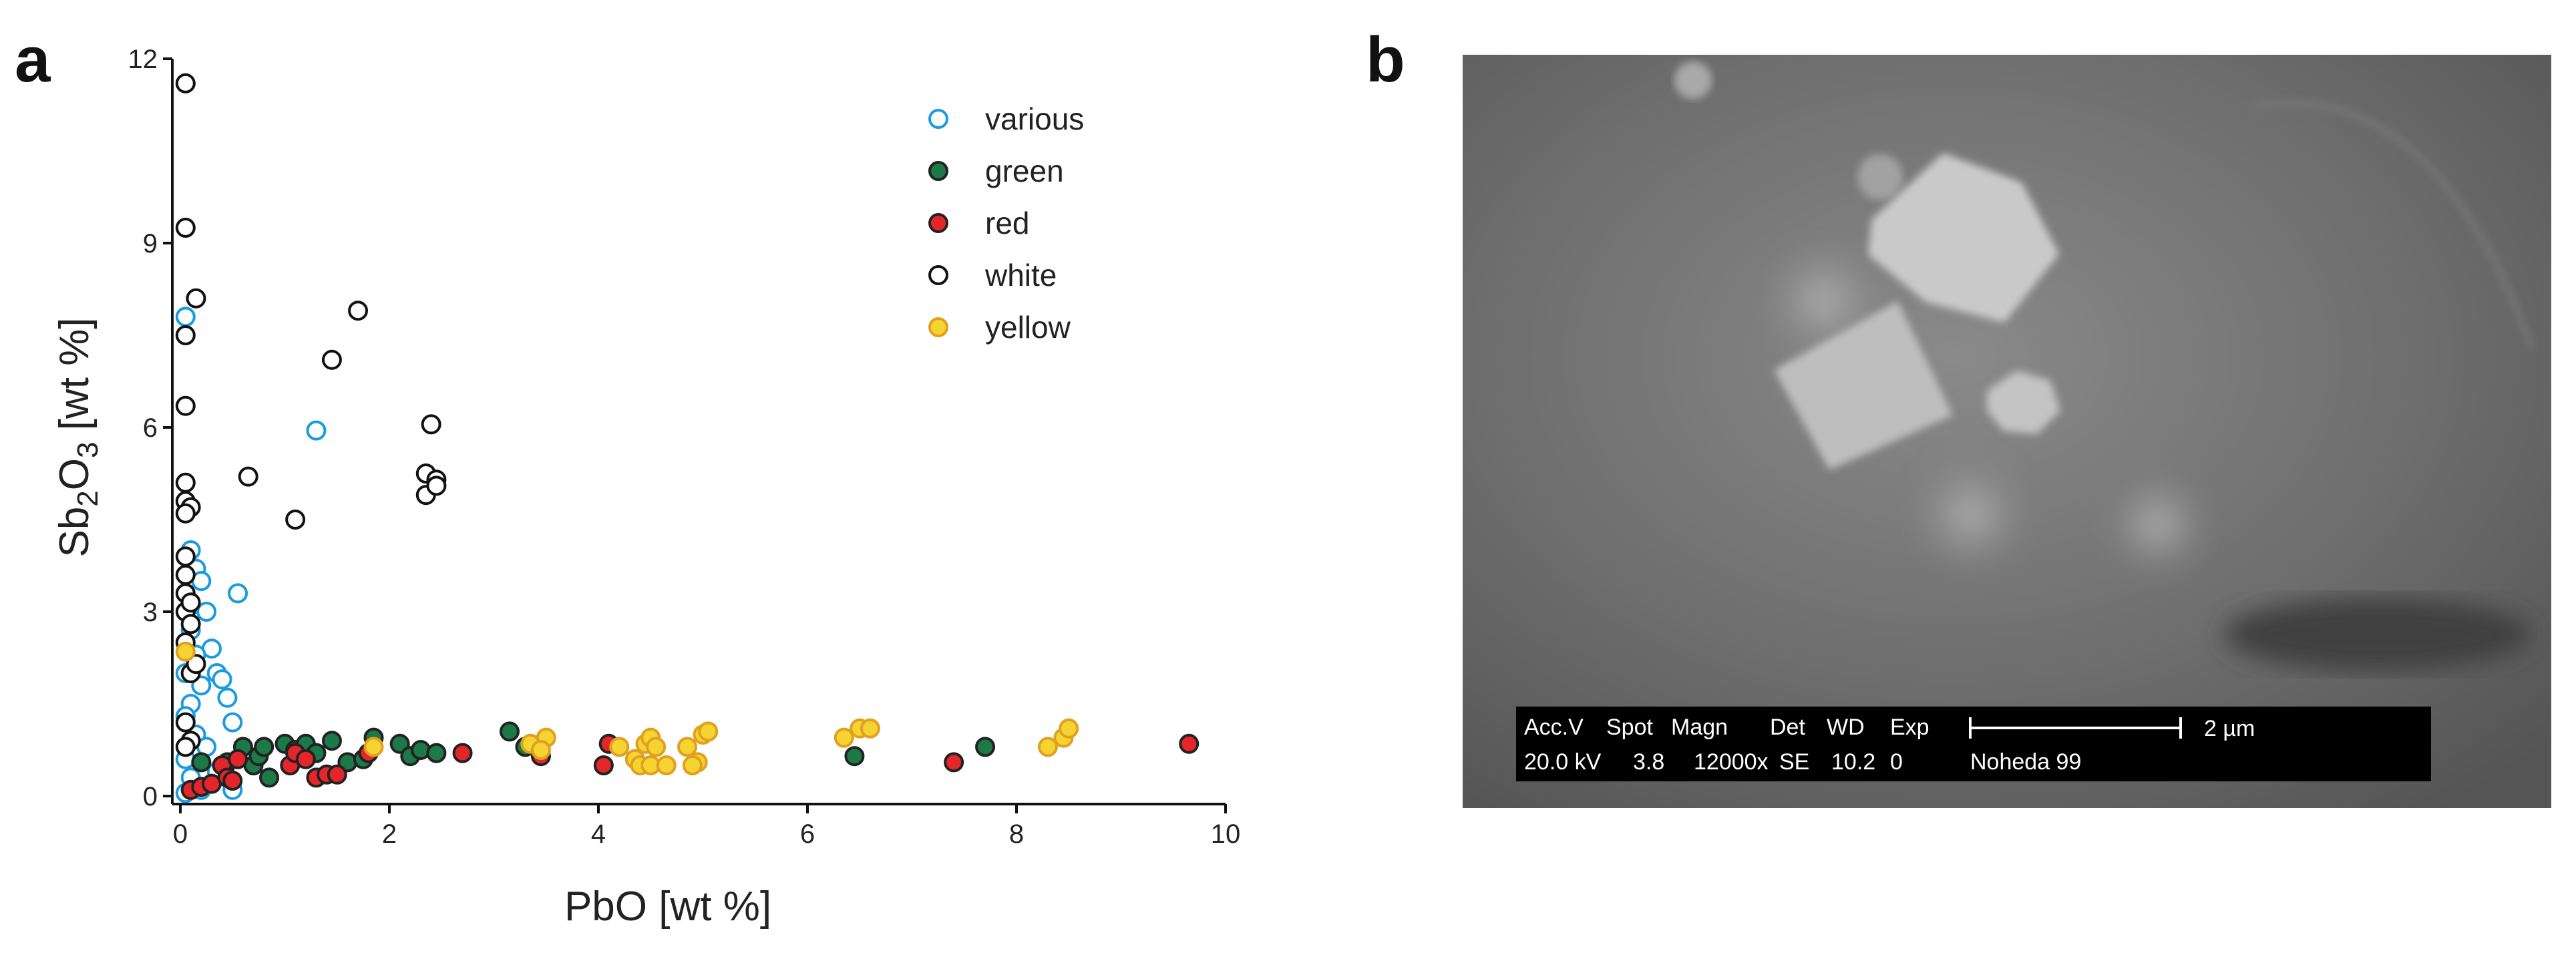 This screenshot has height=955, width=2576. I want to click on x-tick-label: 2, so click(389, 834).